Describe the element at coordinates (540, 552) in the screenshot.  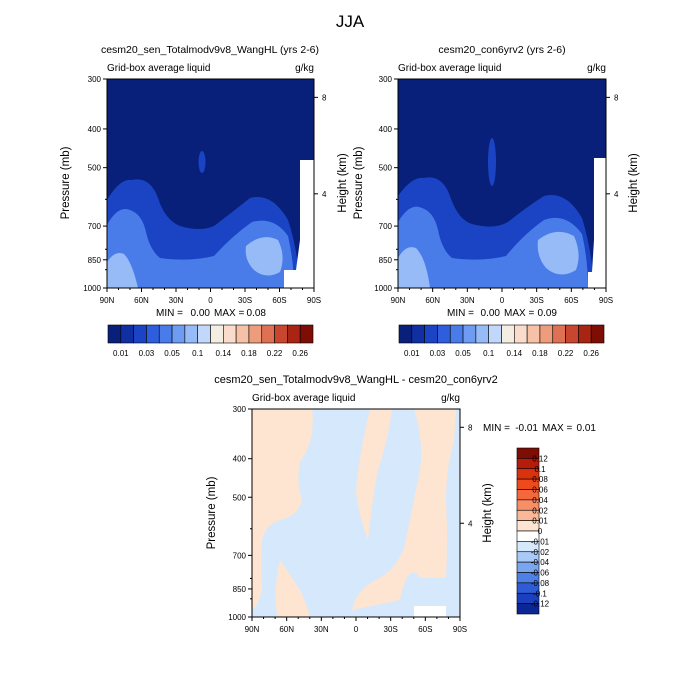
I see `colorbar-label: -0.02` at that location.